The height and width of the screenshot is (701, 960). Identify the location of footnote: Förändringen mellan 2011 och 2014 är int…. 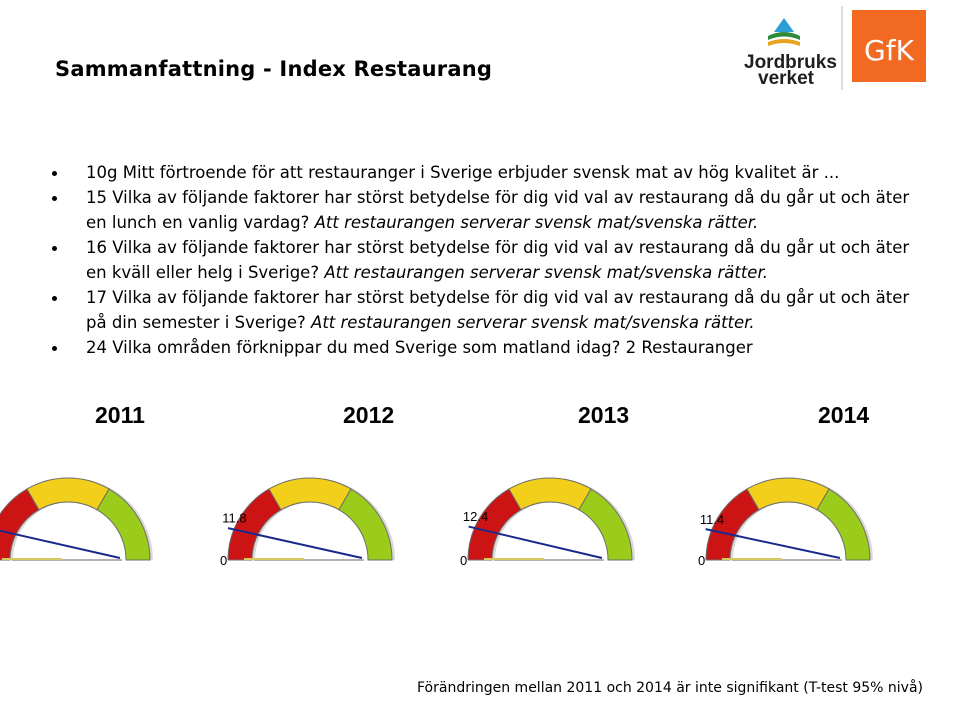
(670, 688).